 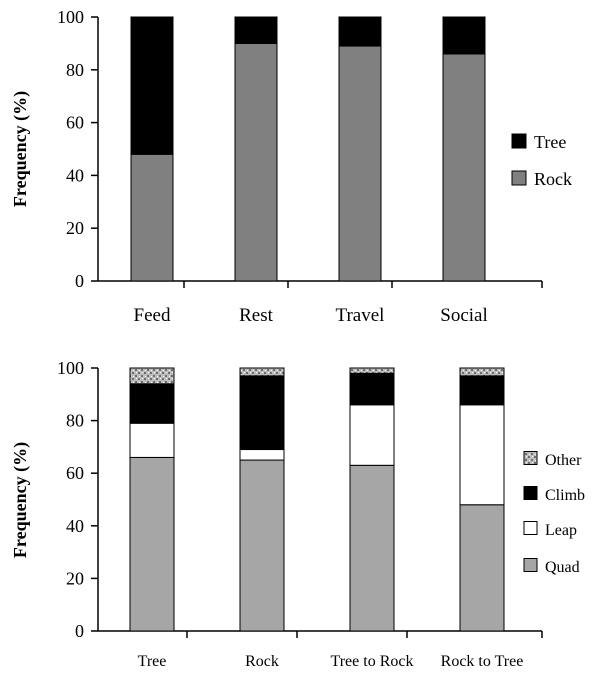 What do you see at coordinates (553, 179) in the screenshot?
I see `legend-label-rock: Rock` at bounding box center [553, 179].